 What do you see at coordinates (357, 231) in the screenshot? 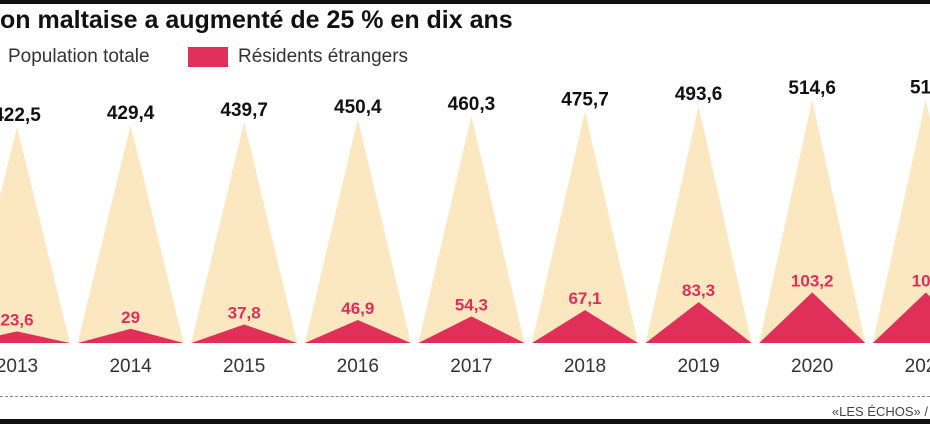
I see `total-triangle-2016` at bounding box center [357, 231].